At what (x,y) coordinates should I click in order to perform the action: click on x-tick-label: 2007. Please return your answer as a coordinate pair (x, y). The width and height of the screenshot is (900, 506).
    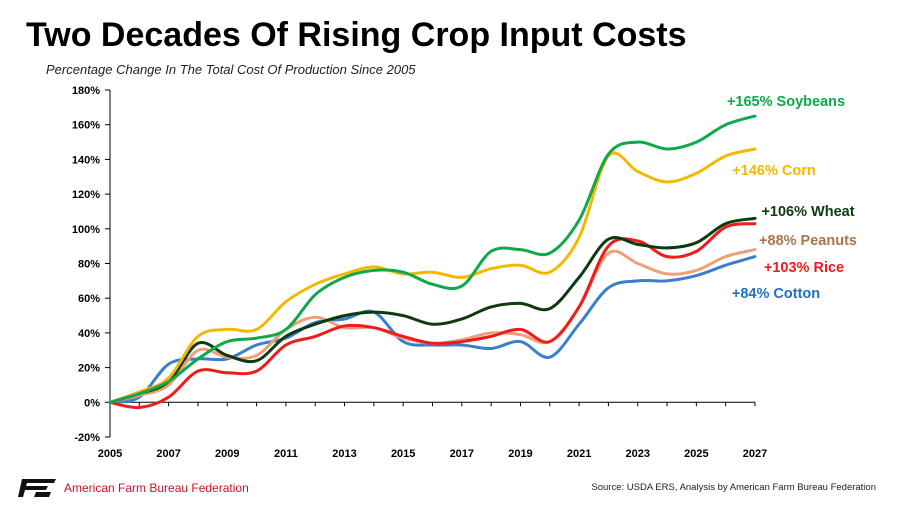
    Looking at the image, I should click on (168, 454).